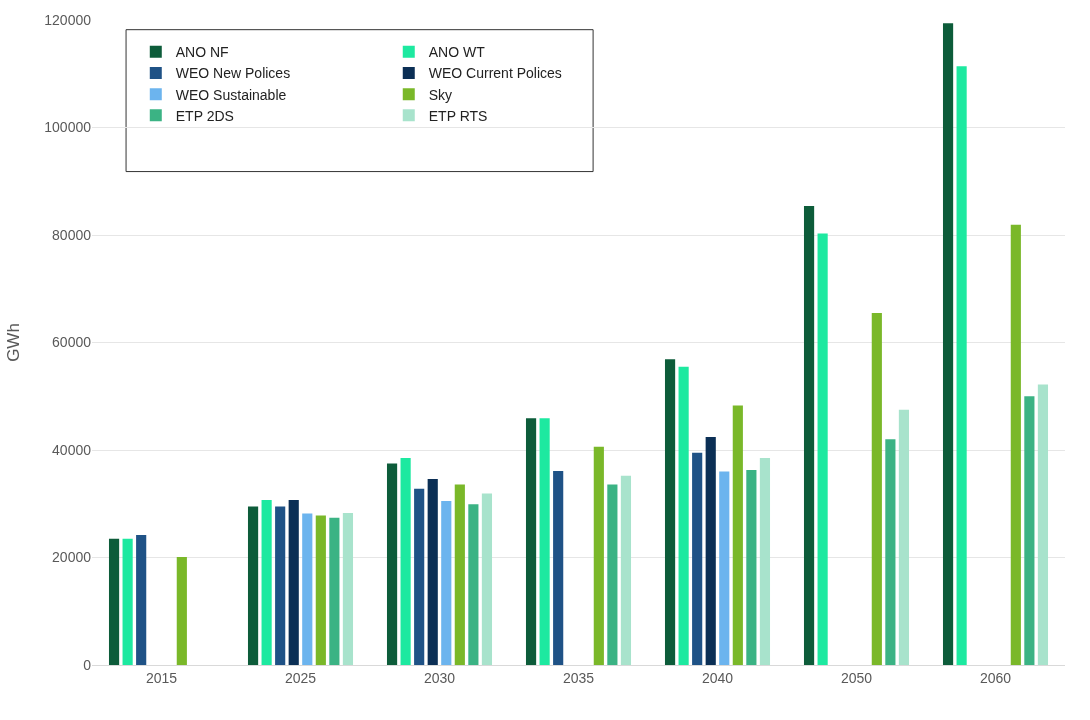 The width and height of the screenshot is (1090, 720). What do you see at coordinates (72, 557) in the screenshot?
I see `y-tick-label: 20000` at bounding box center [72, 557].